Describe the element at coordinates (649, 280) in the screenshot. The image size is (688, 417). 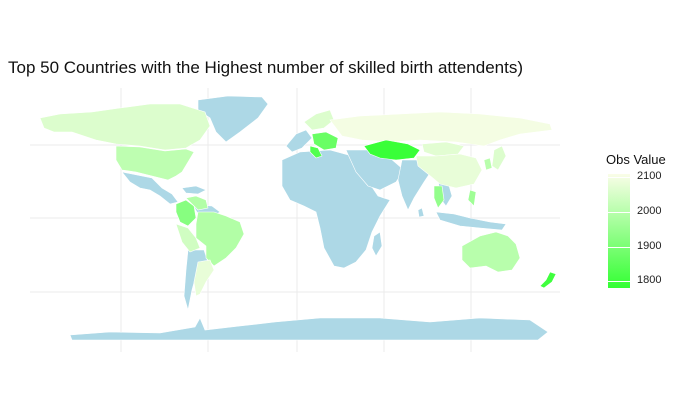
I see `legend-tick-label: 1800` at that location.